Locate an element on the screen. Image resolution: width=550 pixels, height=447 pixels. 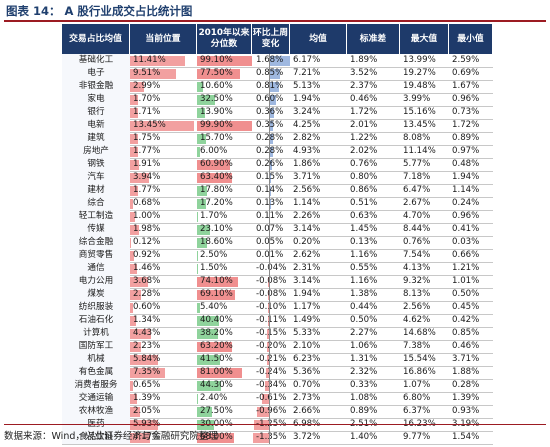
cell-min: 0.97% is located at coordinates (466, 151).